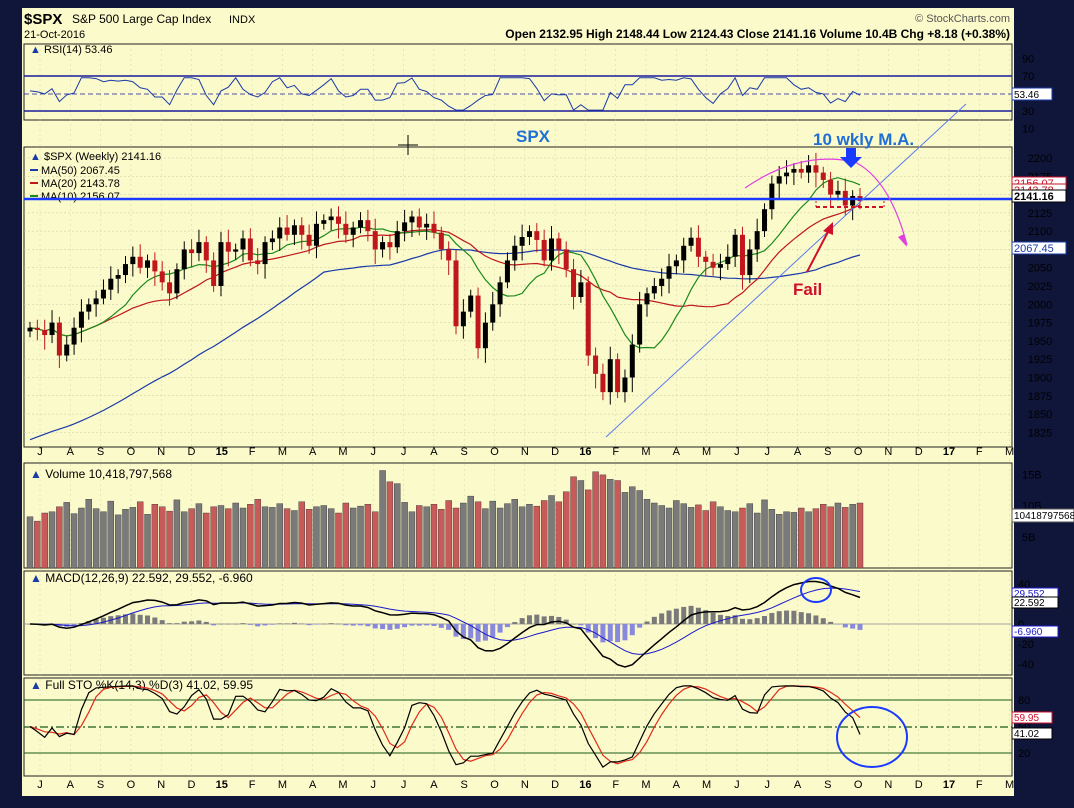 The height and width of the screenshot is (808, 1074). I want to click on rsi-panel: ▲ RSI(14) 53.46 9070503010 53.46, so click(538, 90).